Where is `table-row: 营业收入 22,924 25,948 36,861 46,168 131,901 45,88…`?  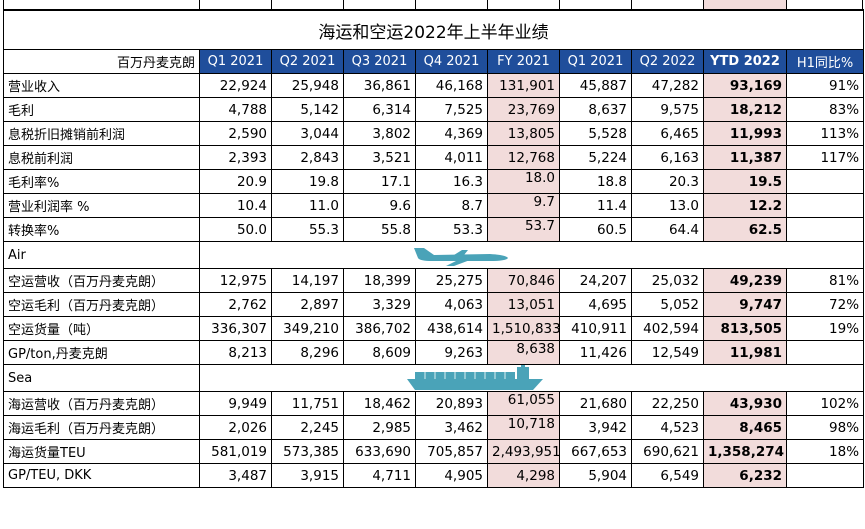 table-row: 营业收入 22,924 25,948 36,861 46,168 131,901 45,88… is located at coordinates (434, 85).